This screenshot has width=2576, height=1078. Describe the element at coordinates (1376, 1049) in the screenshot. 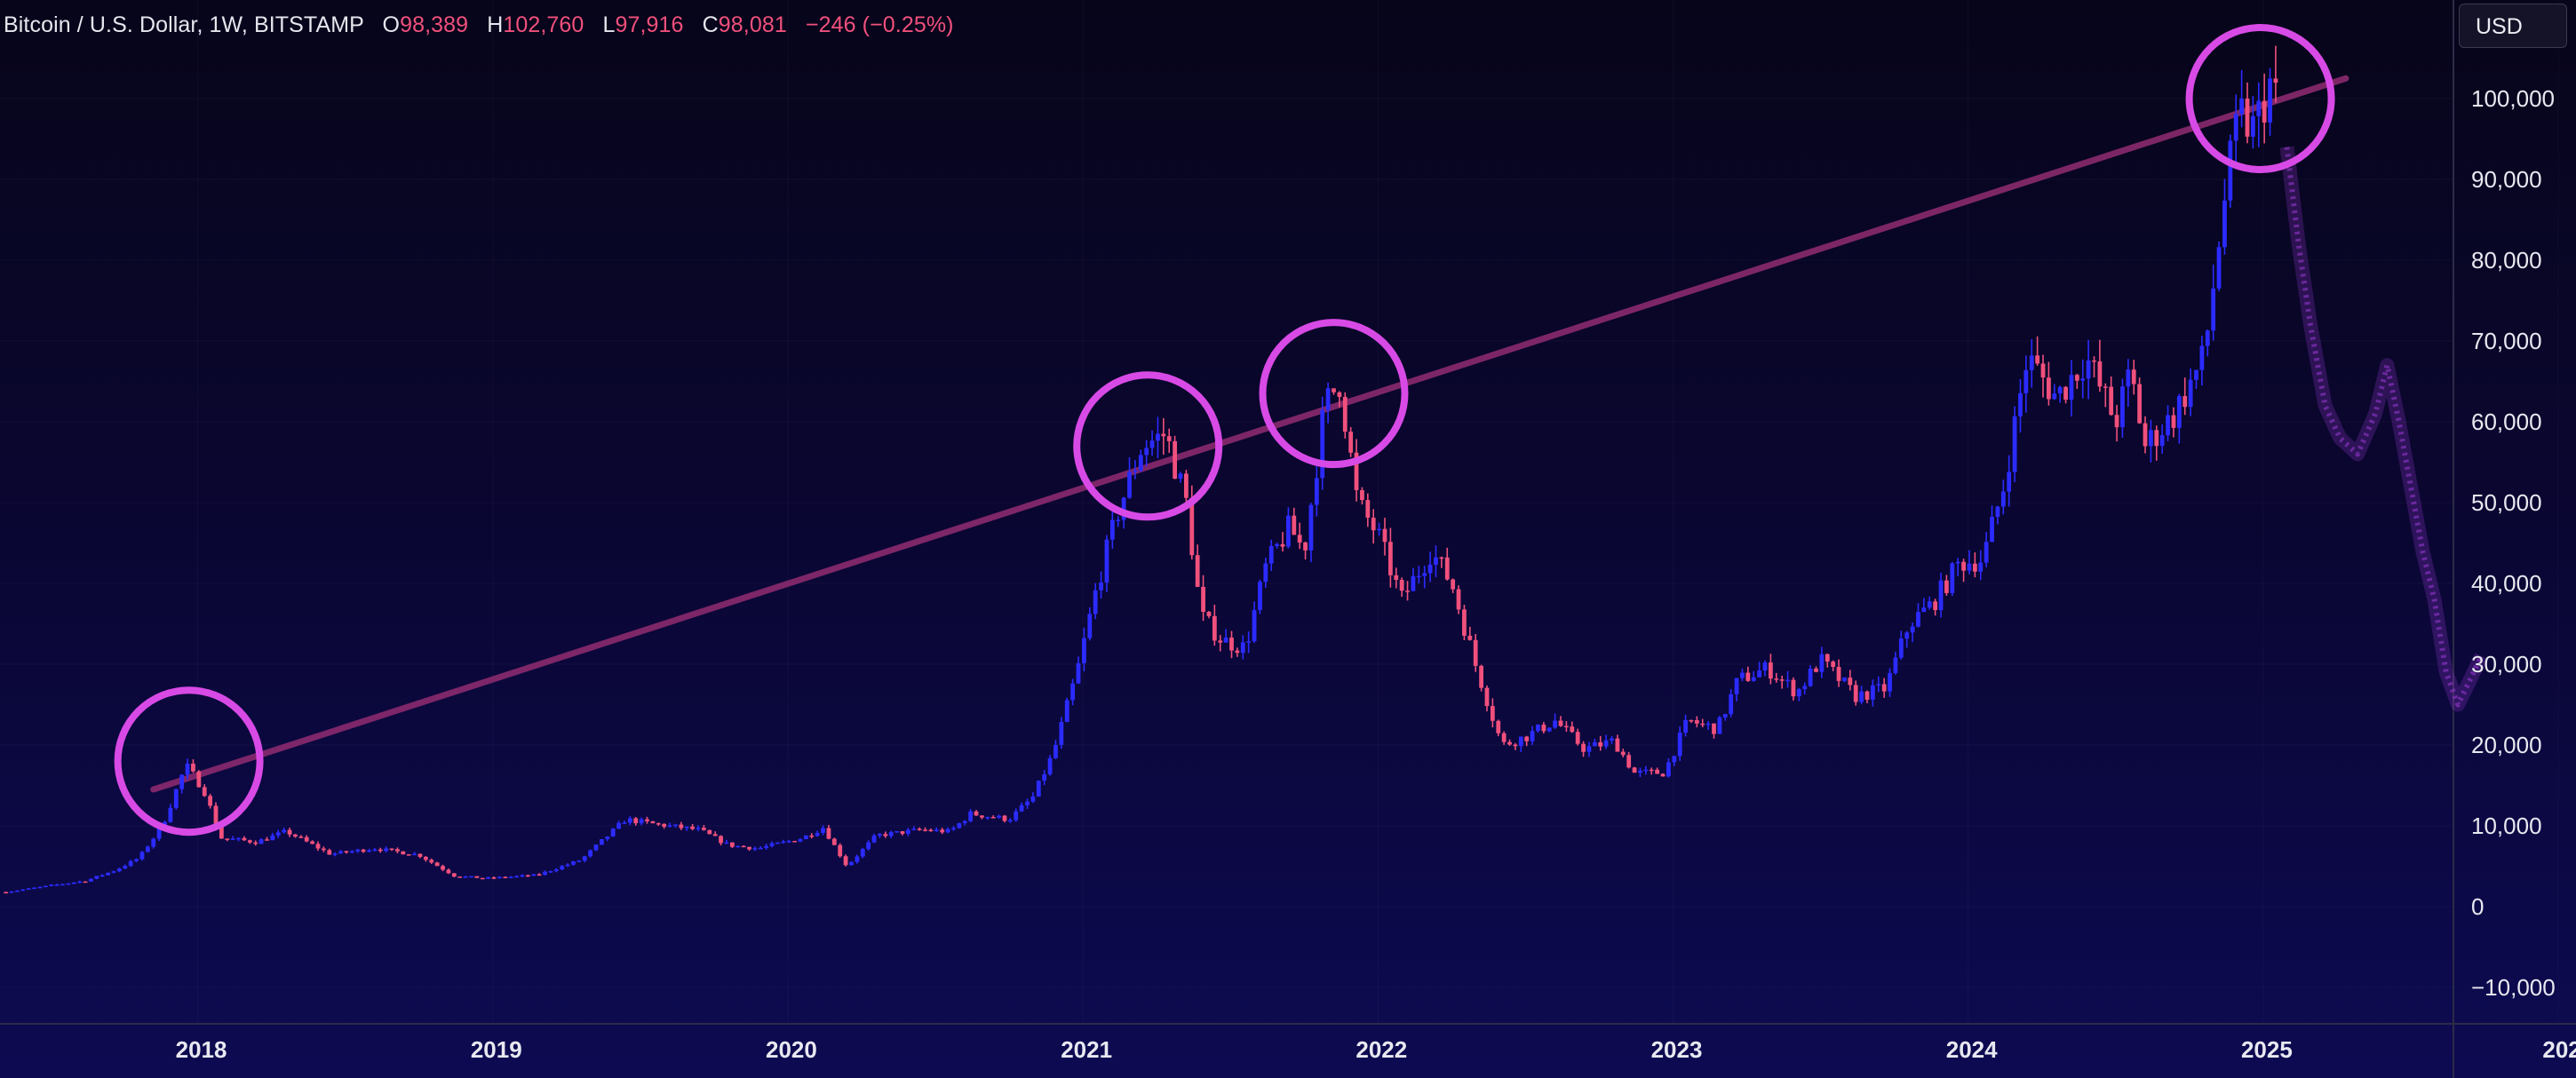

I see `time-axis: 2018 2019 2020 2021 2022 2023 2024 2025 202` at that location.